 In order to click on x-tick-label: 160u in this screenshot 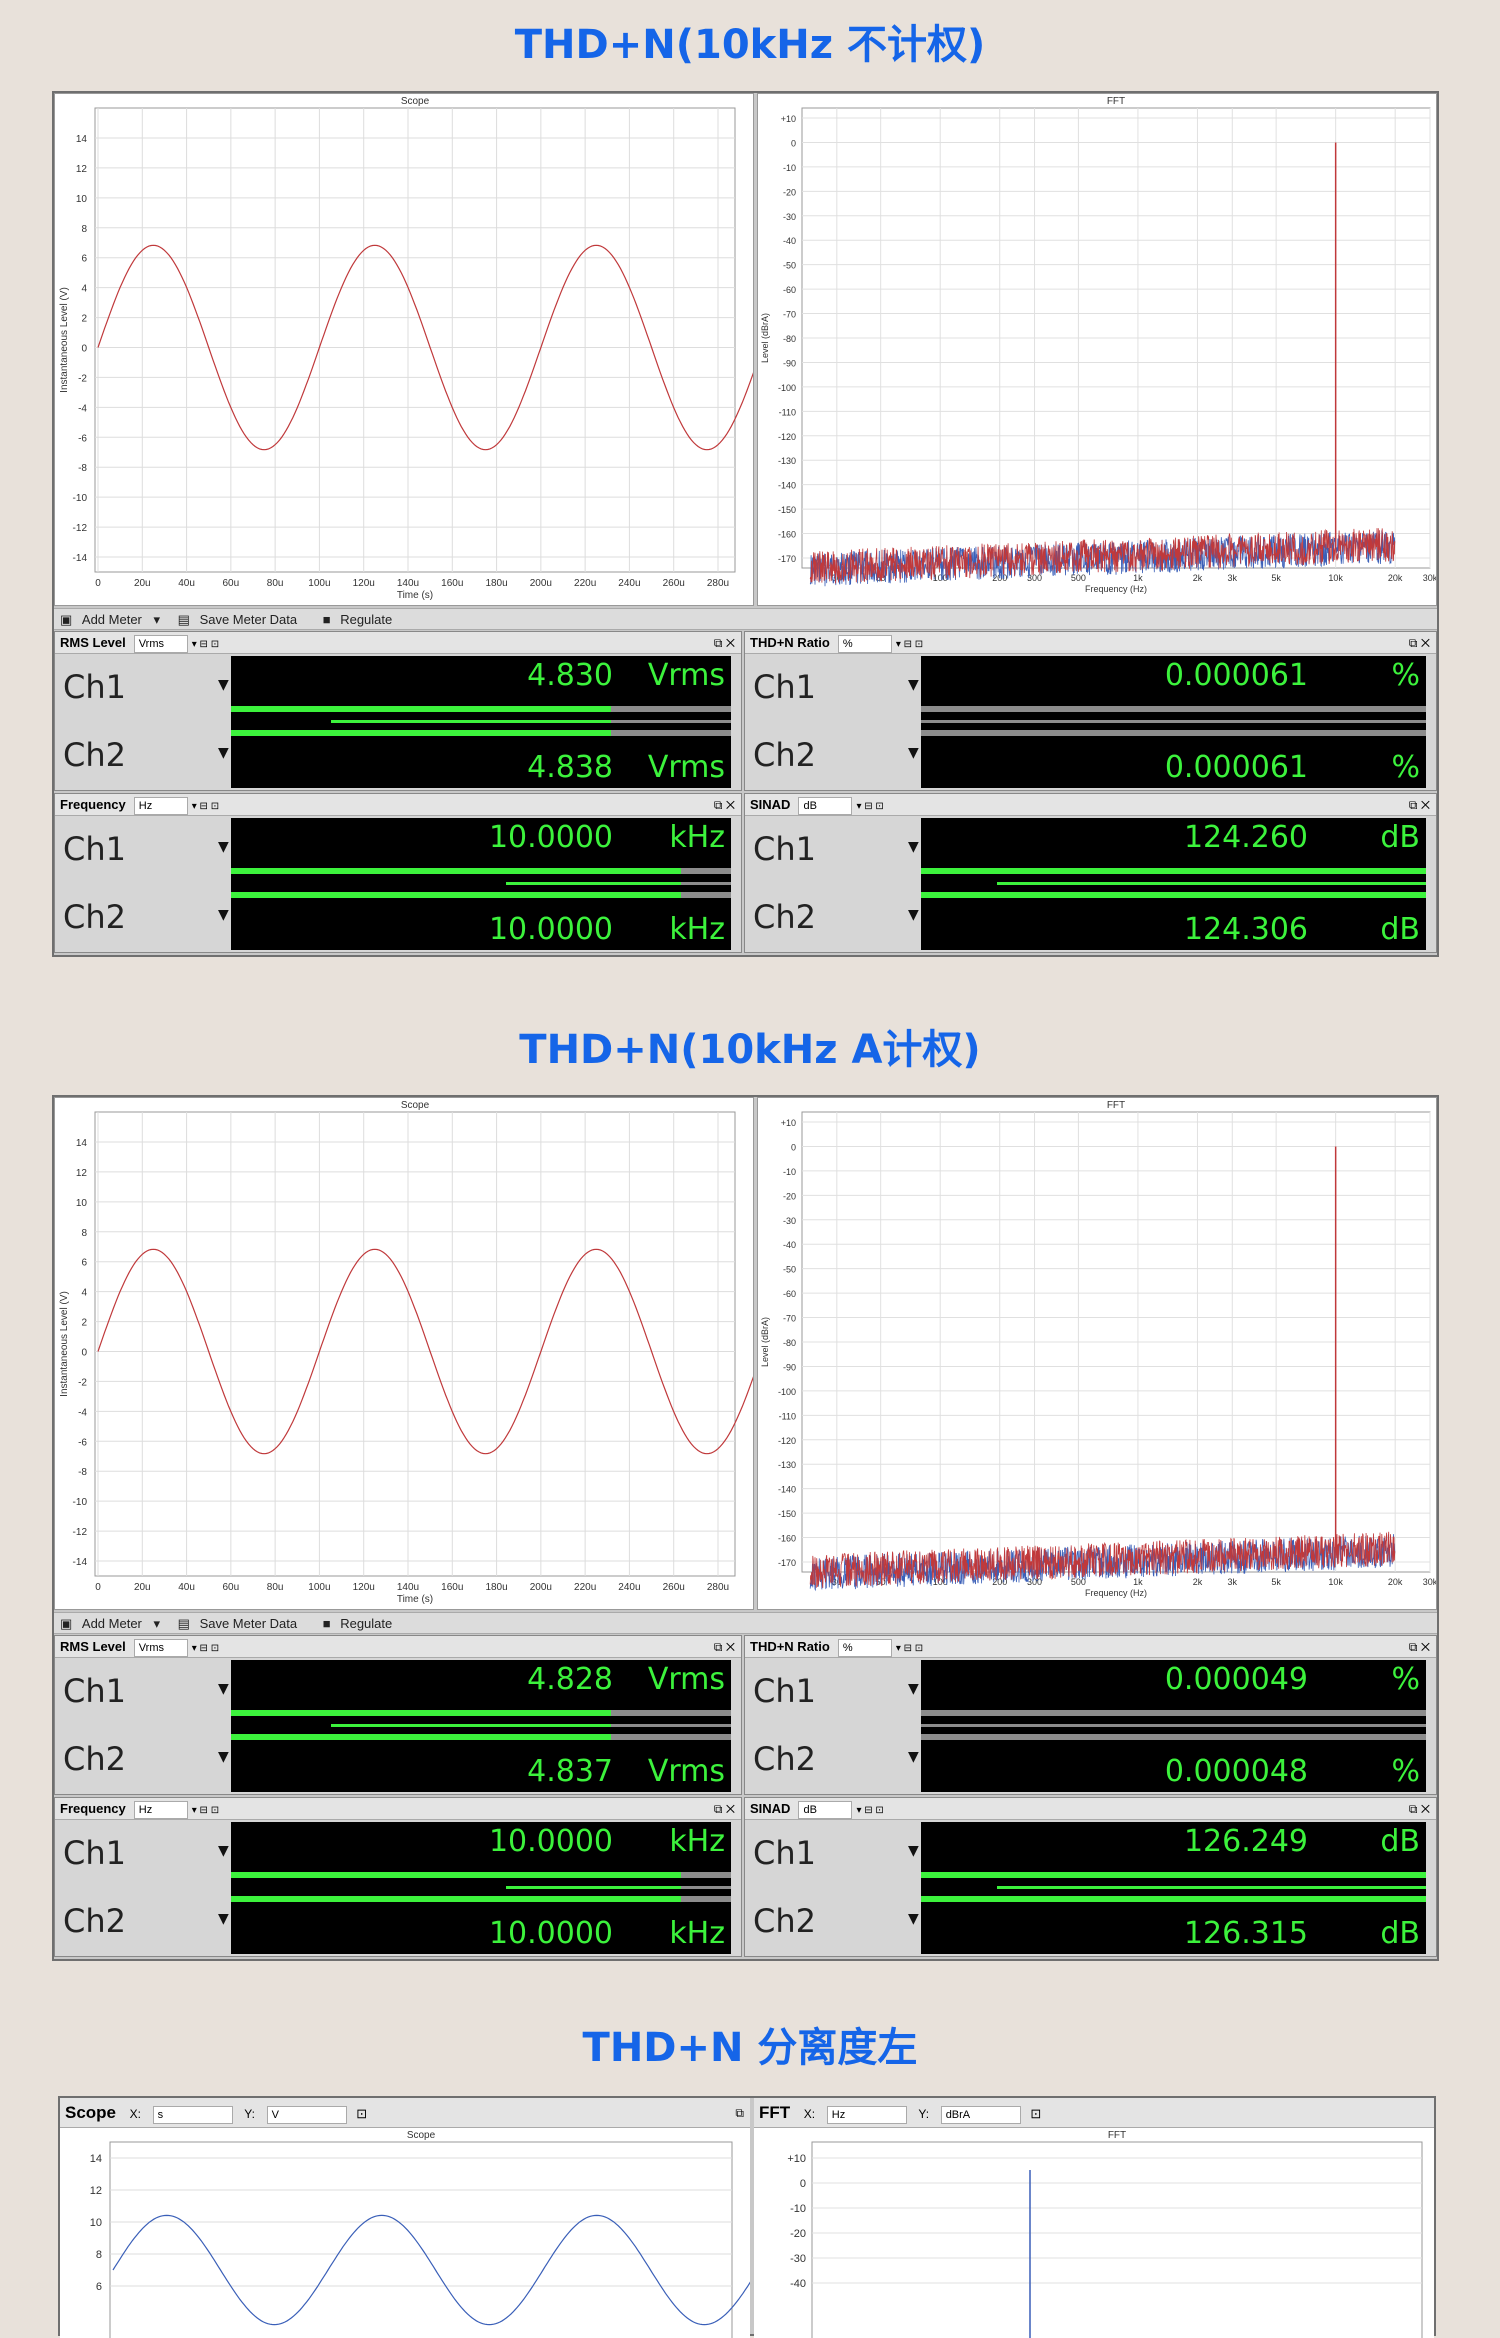, I will do `click(452, 1587)`.